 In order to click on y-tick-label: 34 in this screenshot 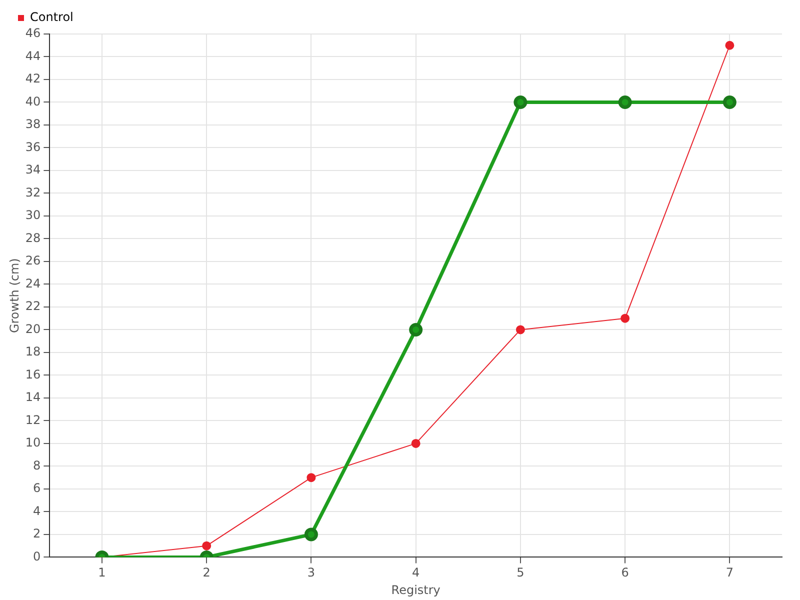, I will do `click(33, 169)`.